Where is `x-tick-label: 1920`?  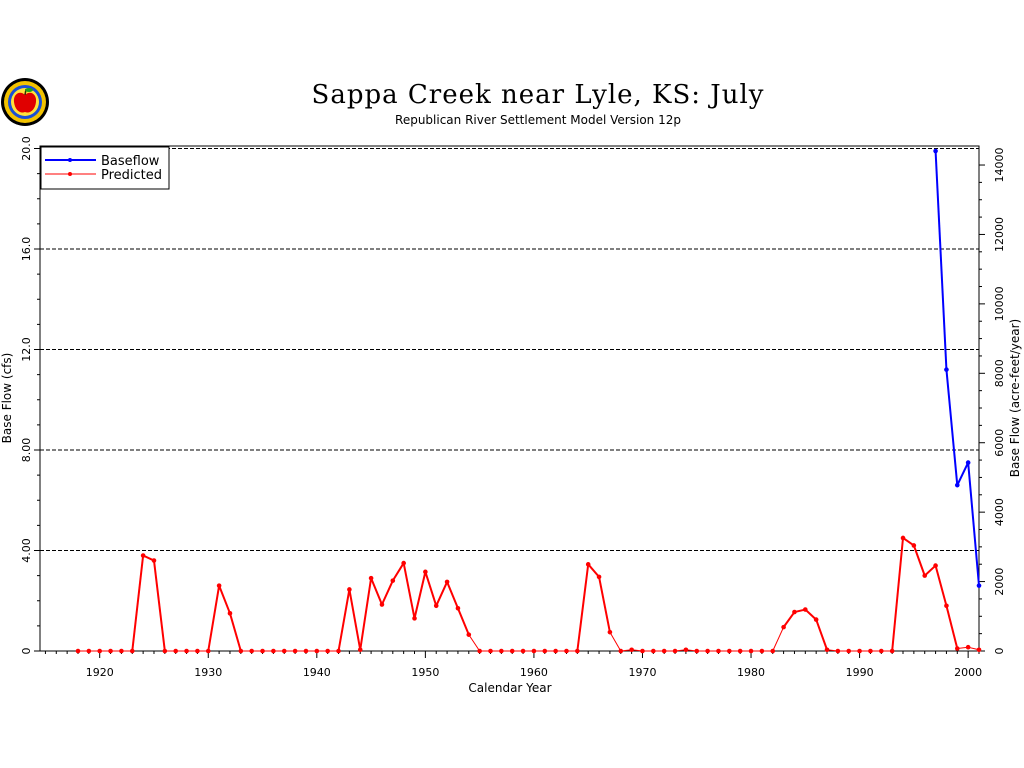
x-tick-label: 1920 is located at coordinates (100, 672).